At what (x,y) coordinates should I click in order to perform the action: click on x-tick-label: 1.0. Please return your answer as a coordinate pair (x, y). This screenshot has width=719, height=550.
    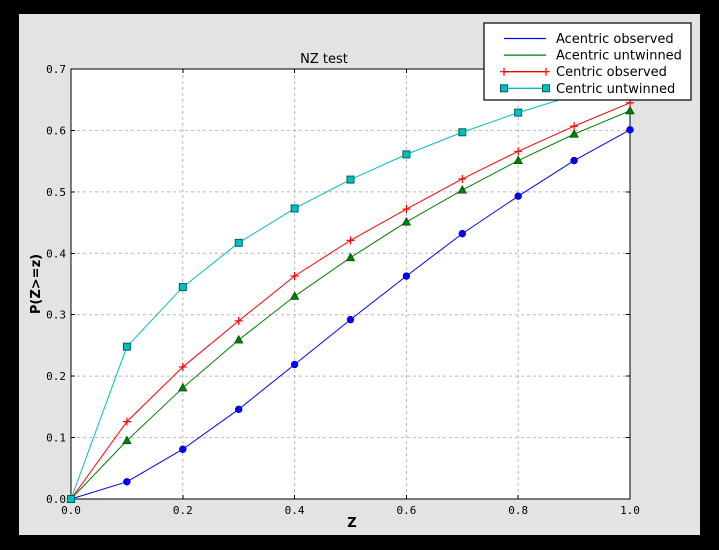
    Looking at the image, I should click on (630, 510).